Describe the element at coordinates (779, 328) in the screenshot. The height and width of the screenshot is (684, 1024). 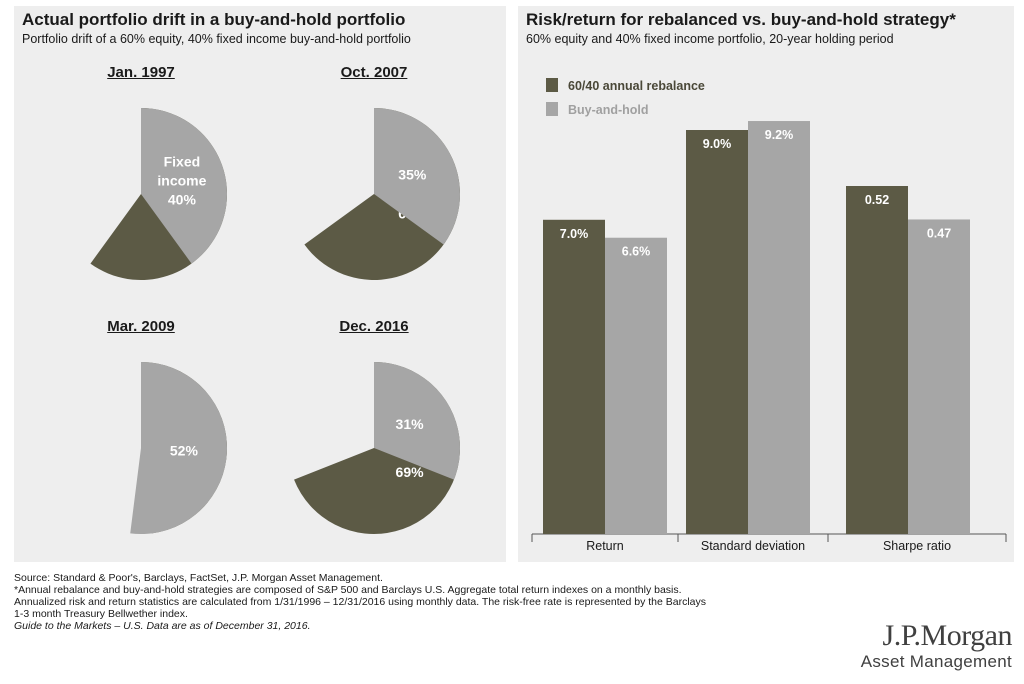
I see `bar-standard-deviation-buy-and-hold` at that location.